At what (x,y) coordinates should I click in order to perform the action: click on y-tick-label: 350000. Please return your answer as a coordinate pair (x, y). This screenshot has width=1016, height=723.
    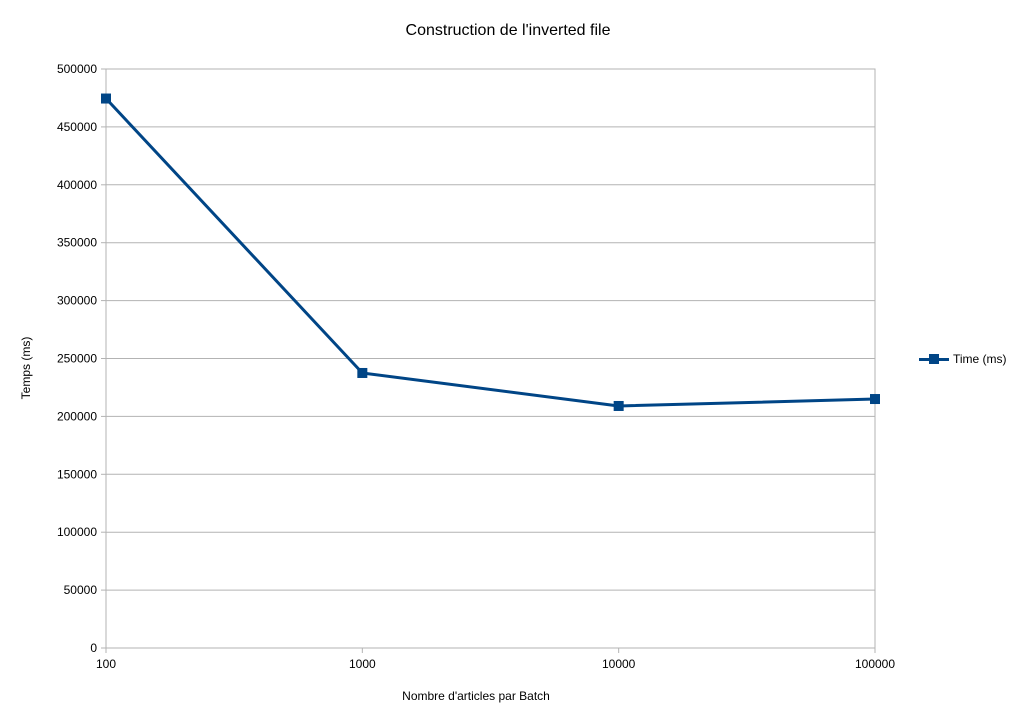
    Looking at the image, I should click on (77, 243).